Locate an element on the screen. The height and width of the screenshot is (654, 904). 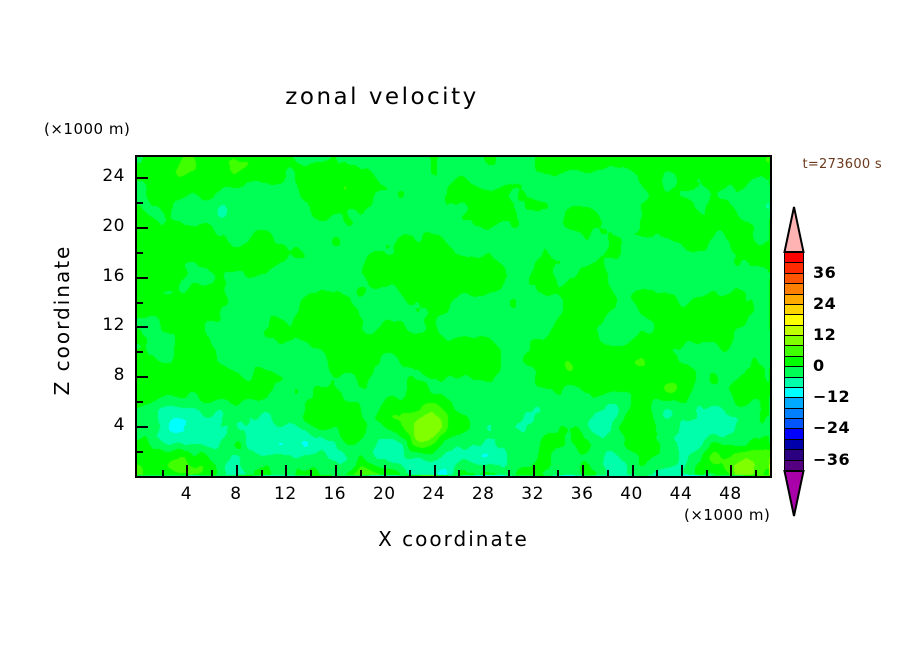
x-tick-label: 20 is located at coordinates (384, 494).